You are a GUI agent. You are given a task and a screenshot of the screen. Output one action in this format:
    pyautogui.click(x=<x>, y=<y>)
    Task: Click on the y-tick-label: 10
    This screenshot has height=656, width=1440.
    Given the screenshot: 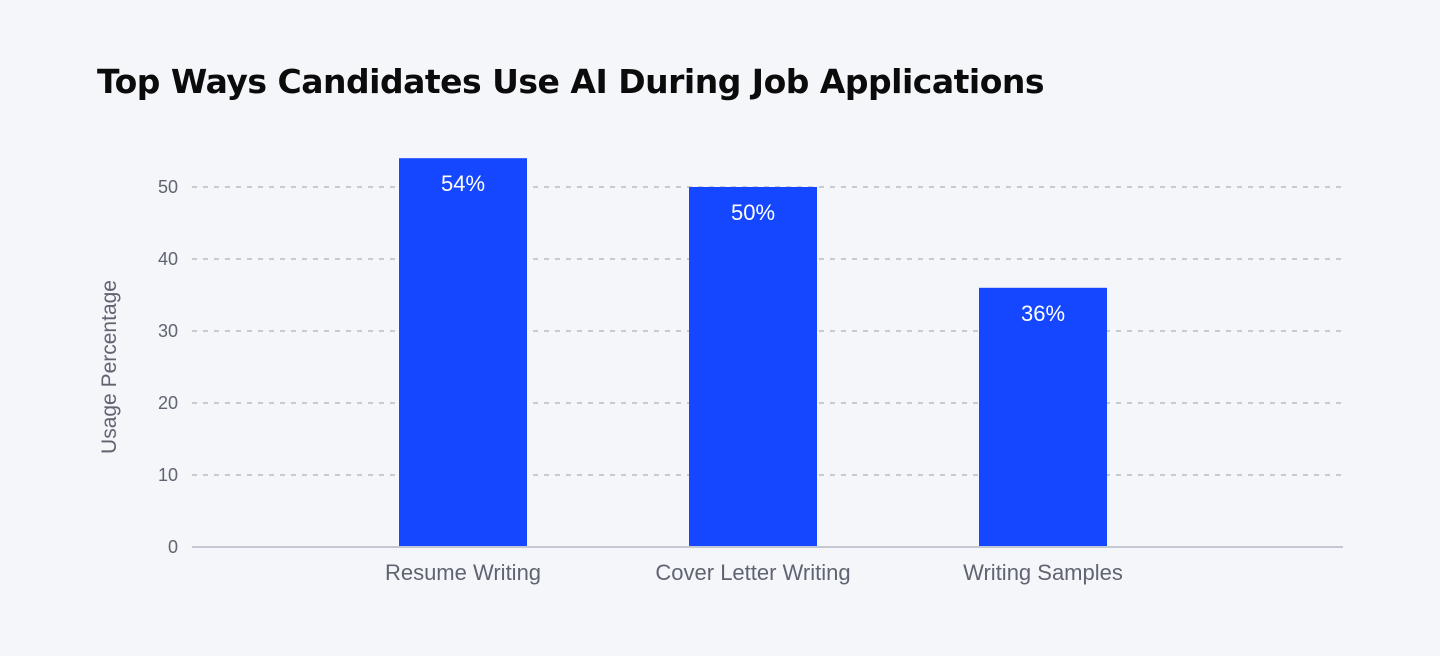 What is the action you would take?
    pyautogui.click(x=168, y=475)
    